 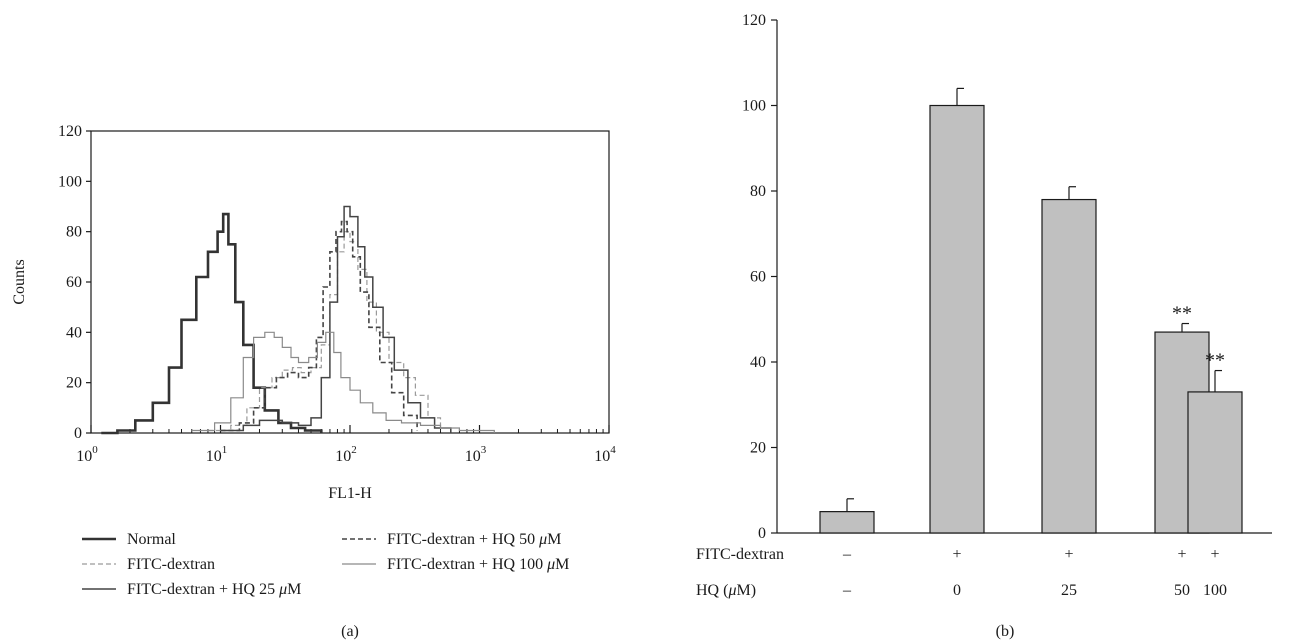 I want to click on legend-label-1: Normal, so click(x=151, y=539).